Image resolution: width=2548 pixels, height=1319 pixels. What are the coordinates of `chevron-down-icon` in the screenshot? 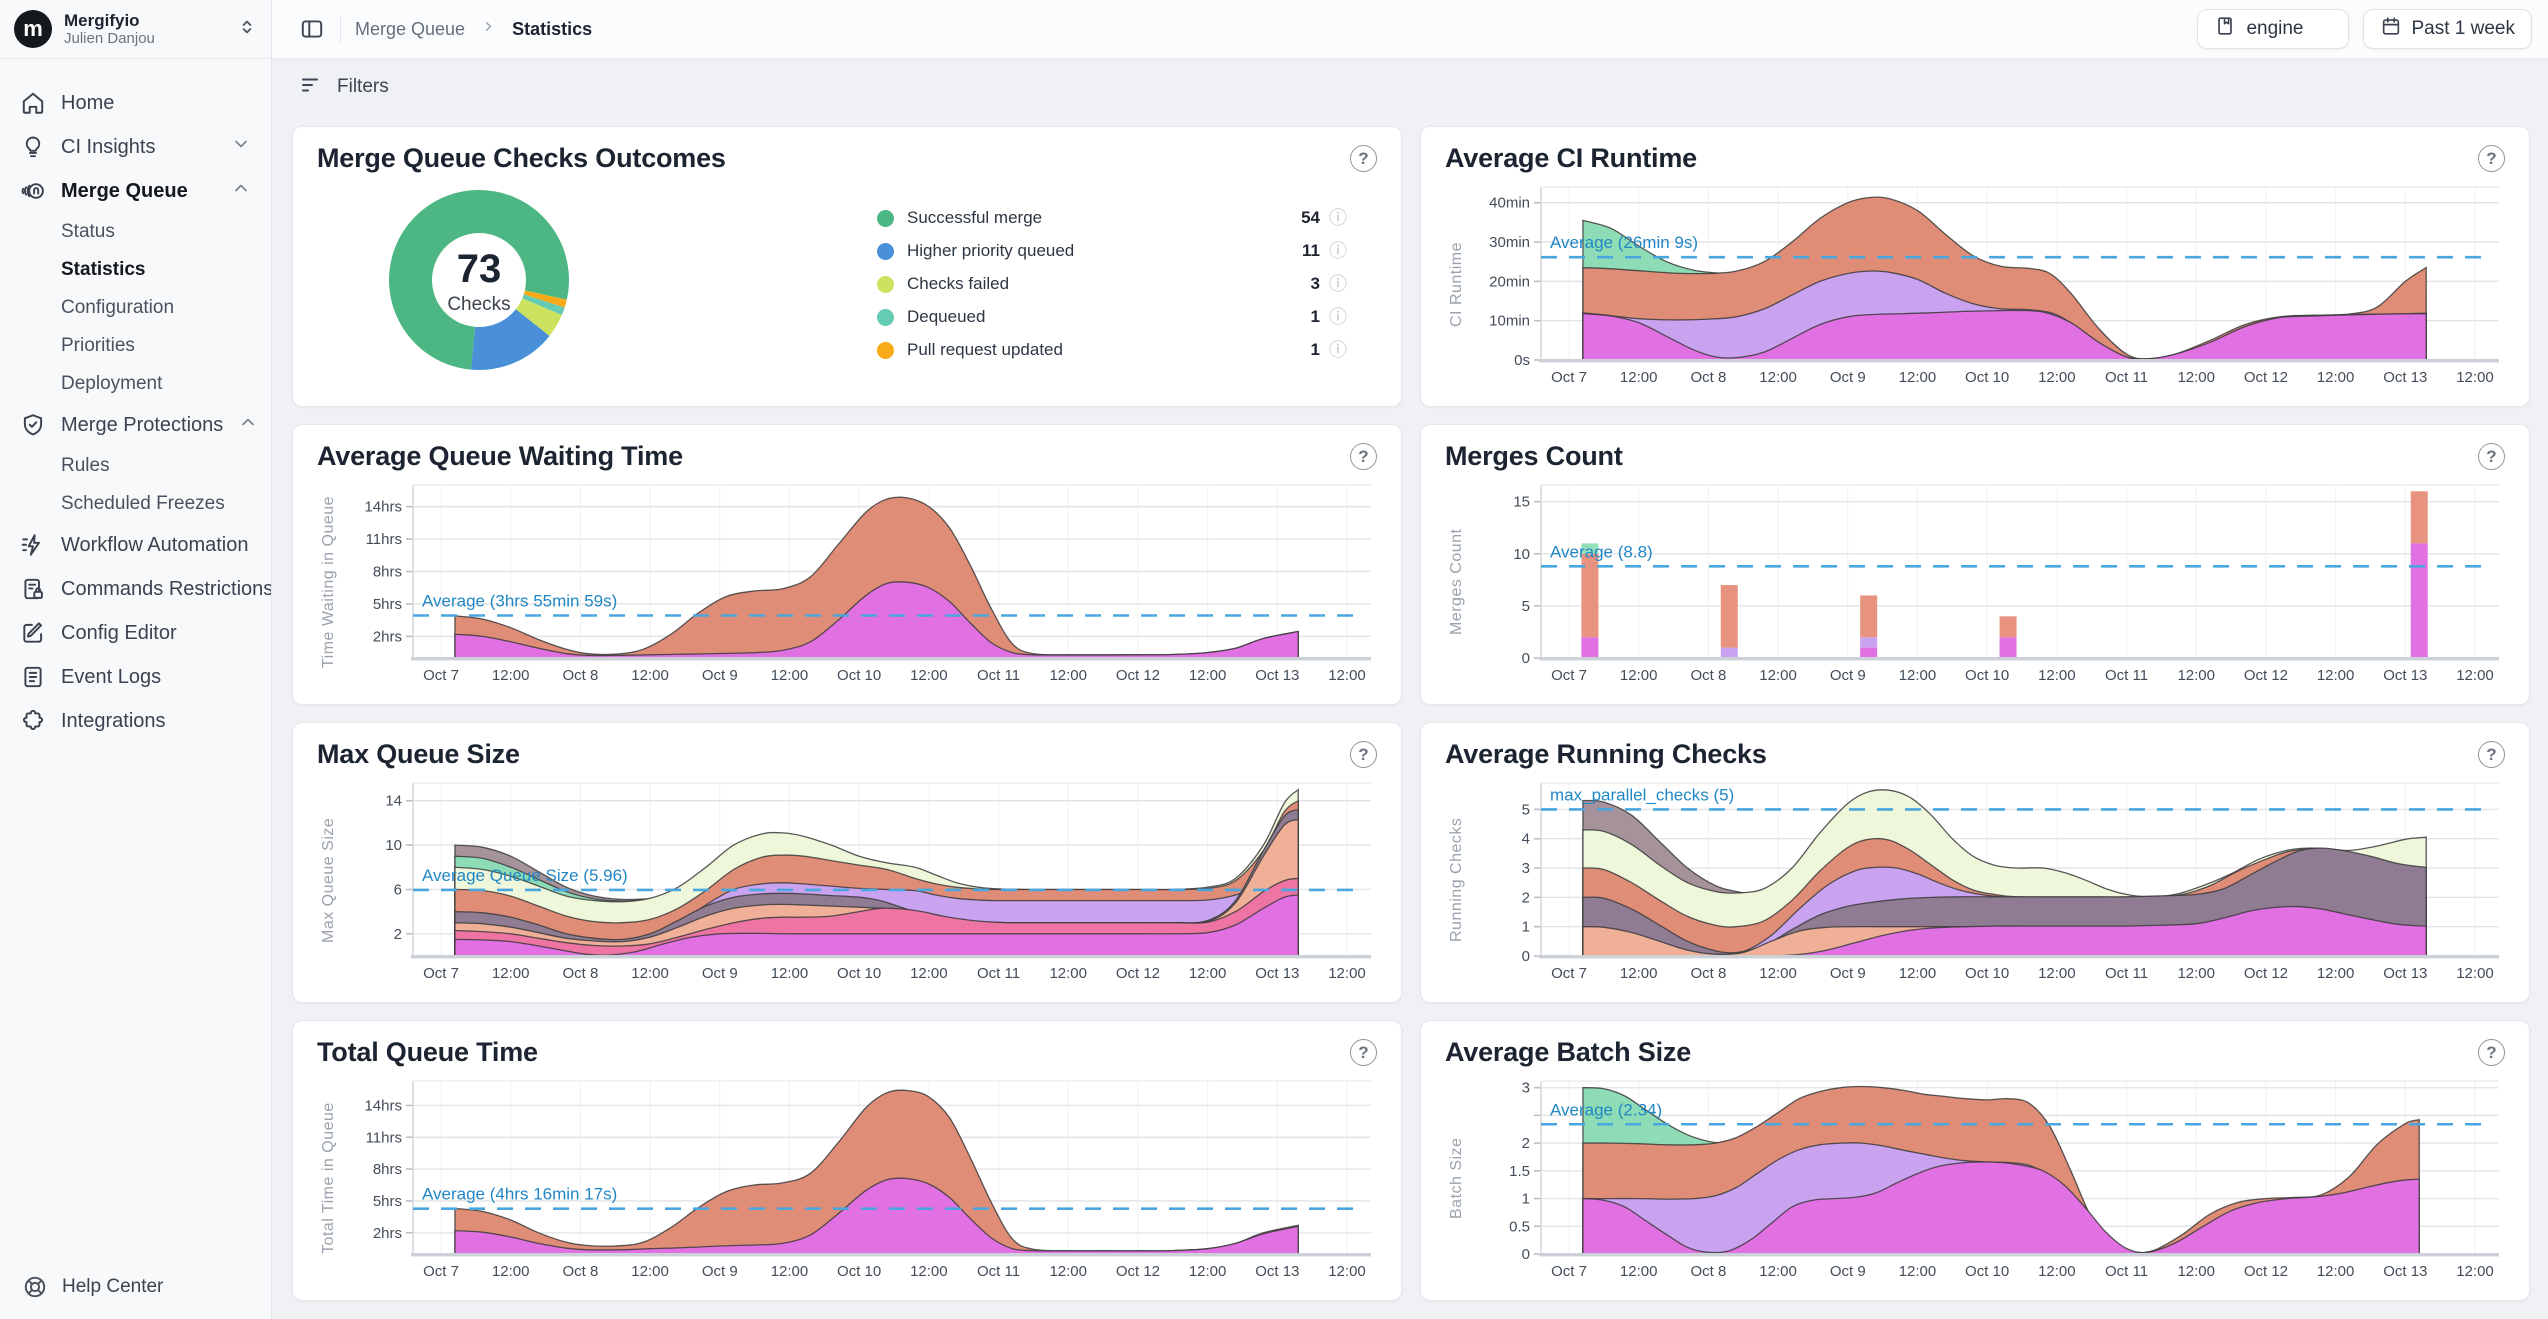 It's located at (241, 147).